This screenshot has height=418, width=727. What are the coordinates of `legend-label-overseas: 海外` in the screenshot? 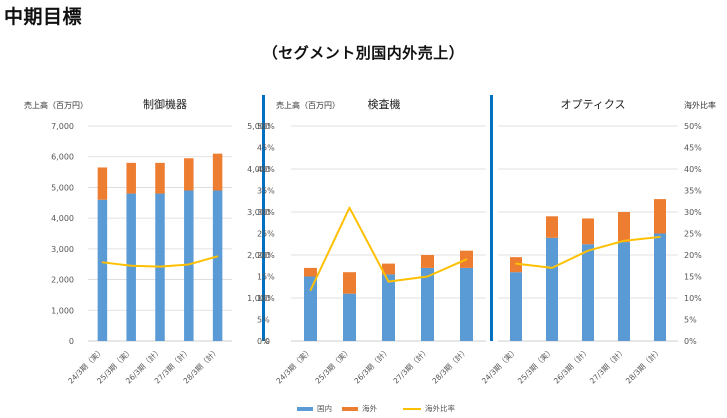 It's located at (369, 408).